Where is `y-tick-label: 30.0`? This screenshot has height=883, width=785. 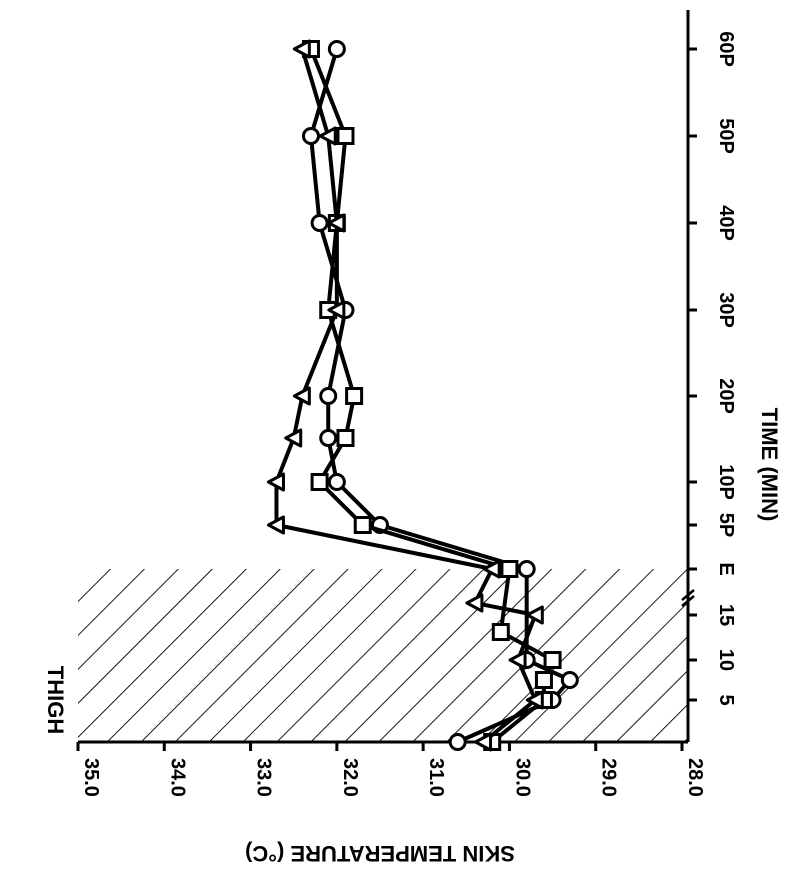 y-tick-label: 30.0 is located at coordinates (522, 777).